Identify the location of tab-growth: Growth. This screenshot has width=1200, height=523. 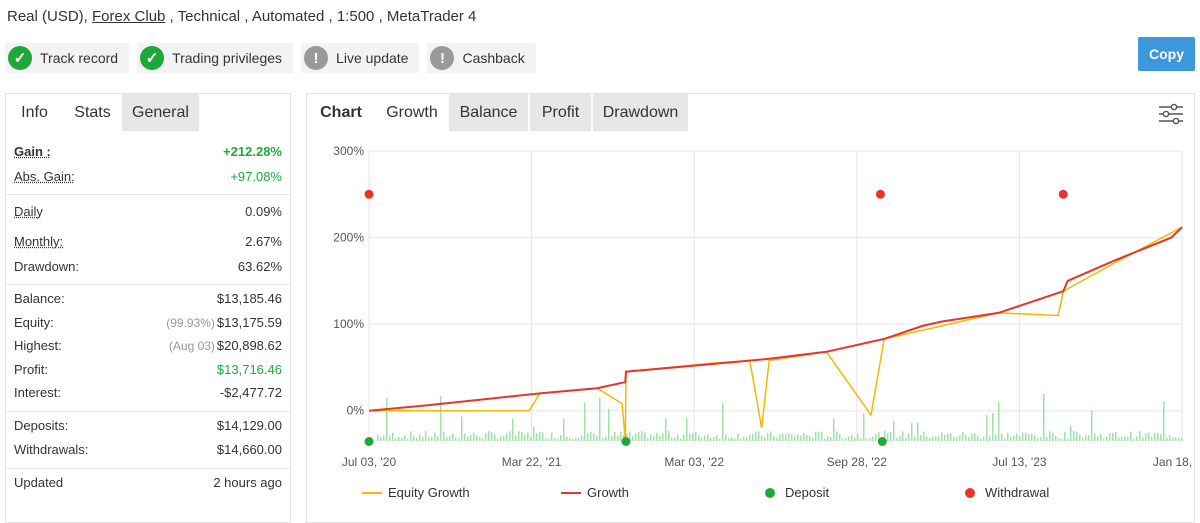
(412, 112).